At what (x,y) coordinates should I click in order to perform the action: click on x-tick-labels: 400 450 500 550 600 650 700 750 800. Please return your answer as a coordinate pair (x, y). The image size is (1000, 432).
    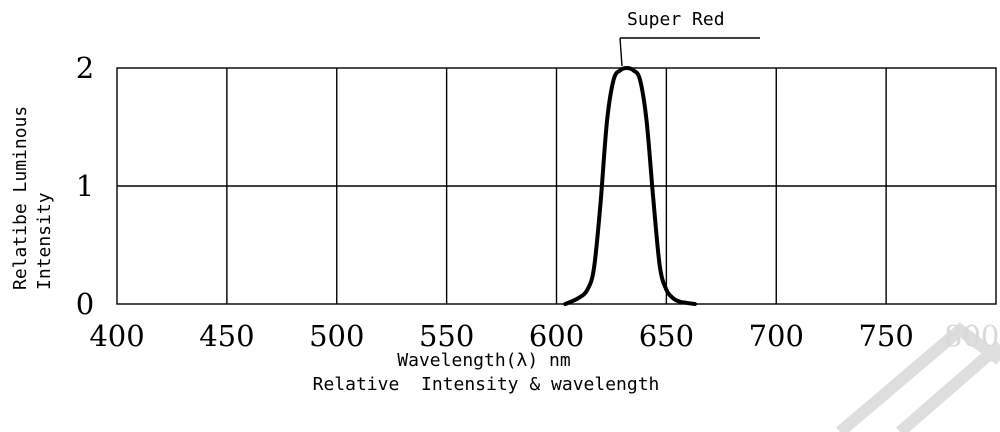
    Looking at the image, I should click on (544, 336).